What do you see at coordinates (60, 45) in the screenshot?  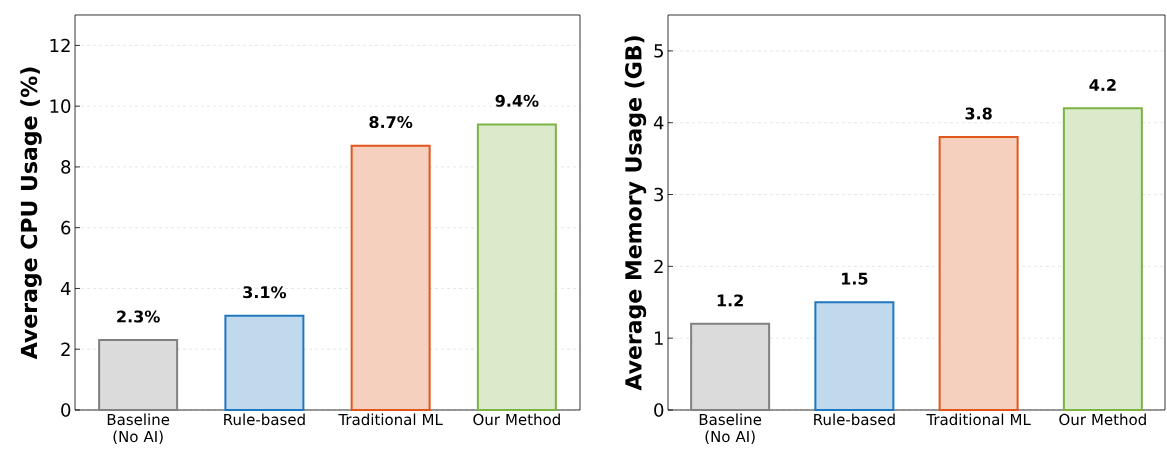 I see `y-tick-label: 12` at bounding box center [60, 45].